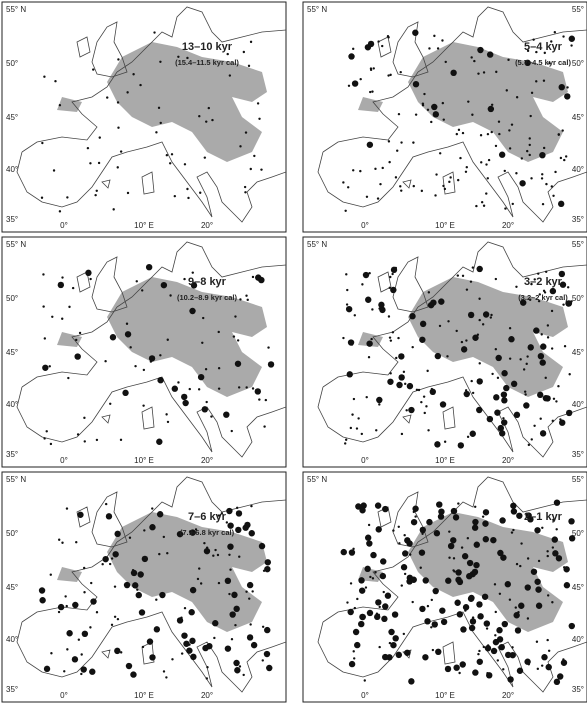 The height and width of the screenshot is (704, 587). I want to click on latitude-label: 50°, so click(12, 533).